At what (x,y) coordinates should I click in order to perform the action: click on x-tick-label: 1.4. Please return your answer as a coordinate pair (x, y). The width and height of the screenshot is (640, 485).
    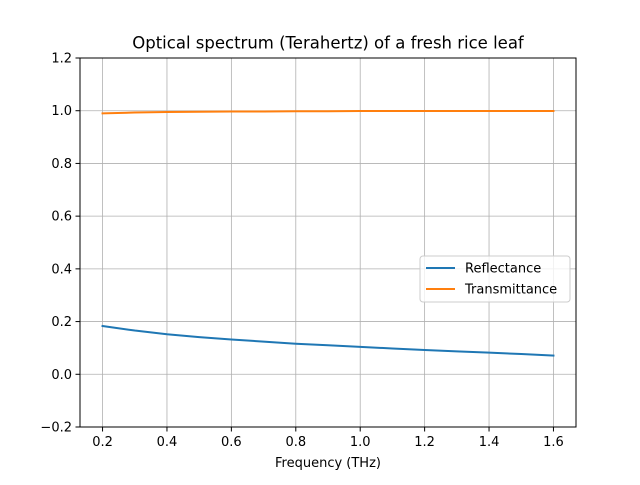
    Looking at the image, I should click on (489, 442).